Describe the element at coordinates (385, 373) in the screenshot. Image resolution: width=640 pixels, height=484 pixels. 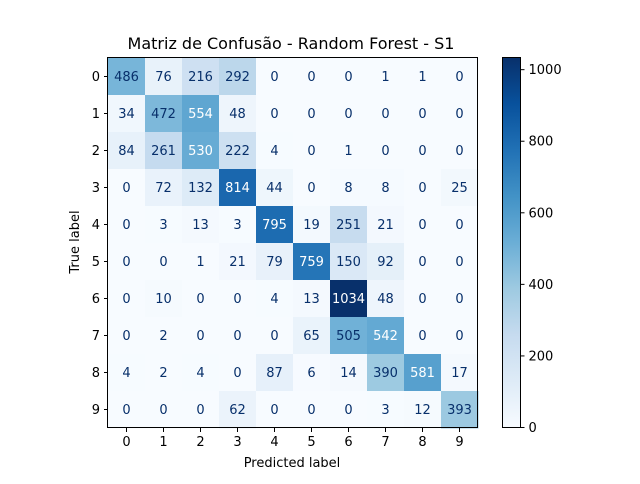
I see `cell-value: 390` at that location.